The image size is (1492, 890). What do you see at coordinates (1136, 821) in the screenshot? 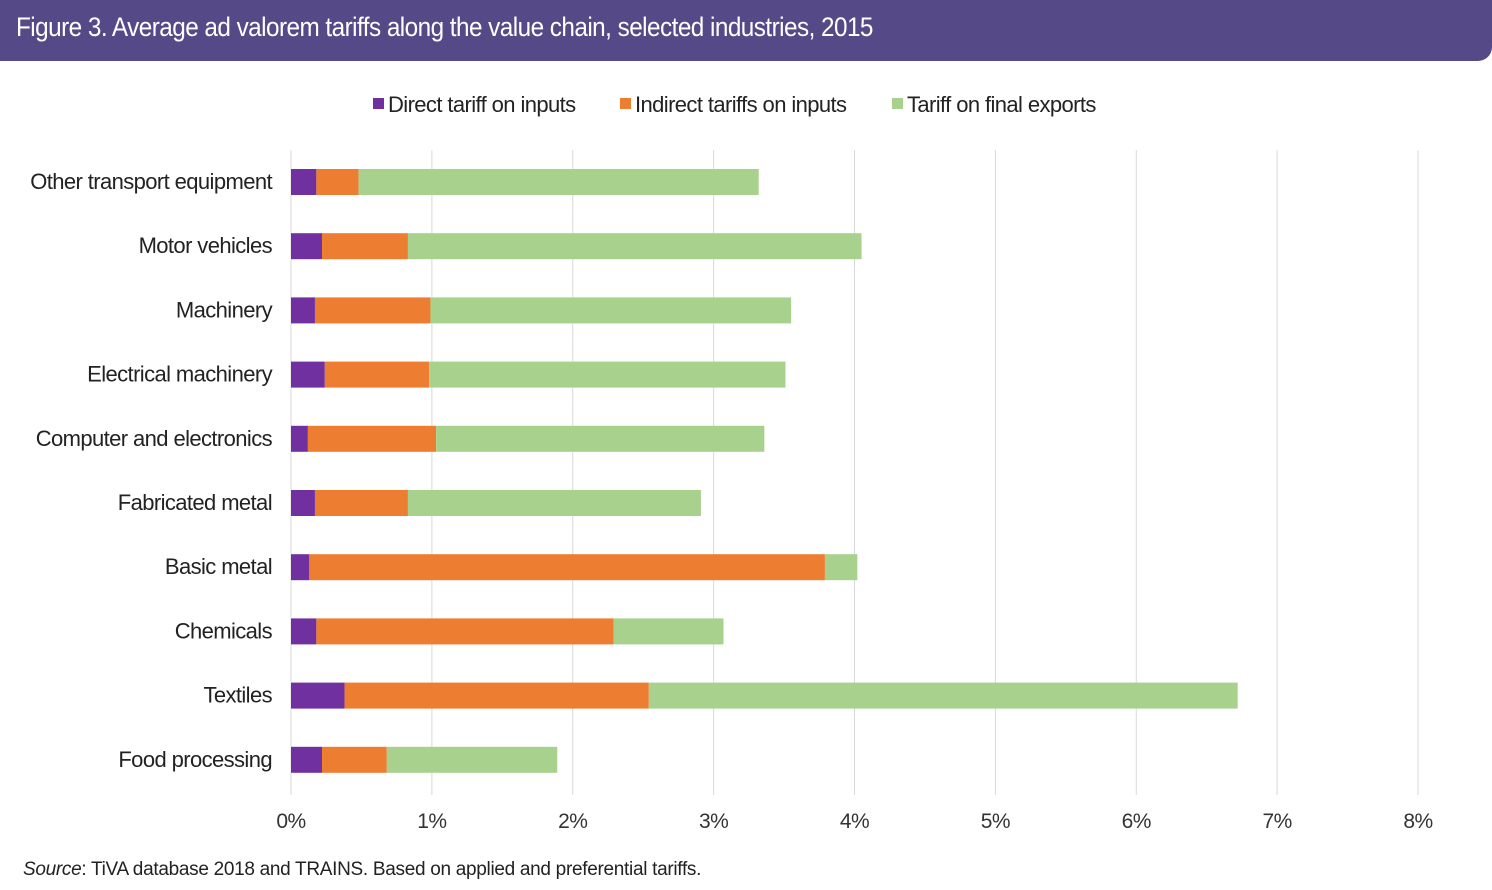
I see `x-tick-label: 6%` at bounding box center [1136, 821].